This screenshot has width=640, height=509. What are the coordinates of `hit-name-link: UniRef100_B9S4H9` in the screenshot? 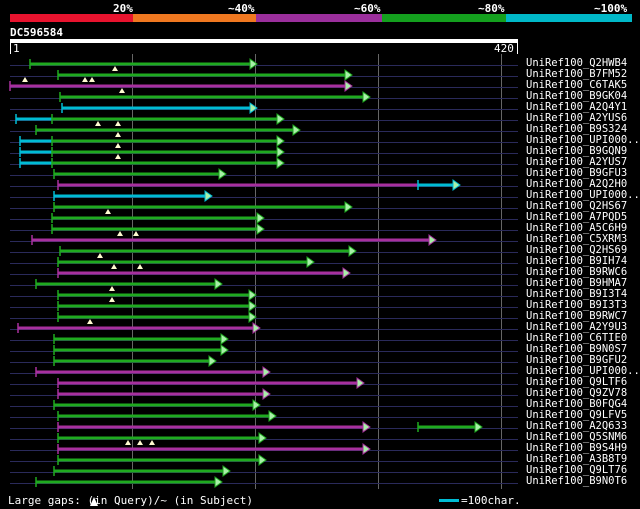 It's located at (577, 448).